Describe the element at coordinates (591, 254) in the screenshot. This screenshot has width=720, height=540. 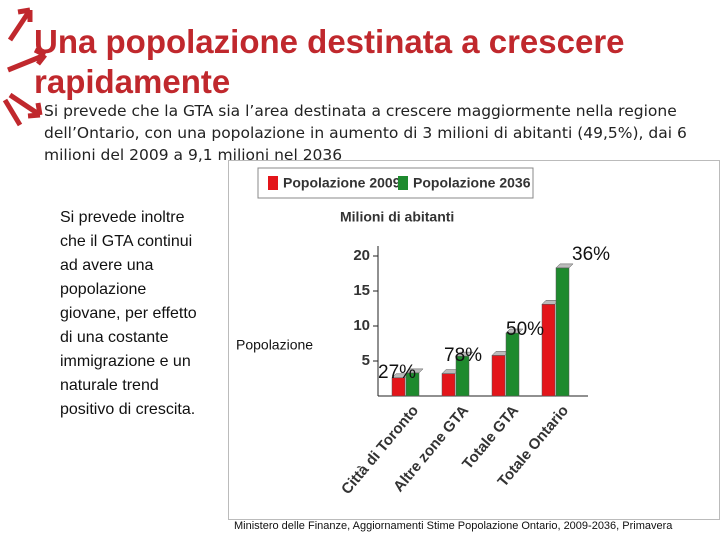
I see `annotation: 36%` at that location.